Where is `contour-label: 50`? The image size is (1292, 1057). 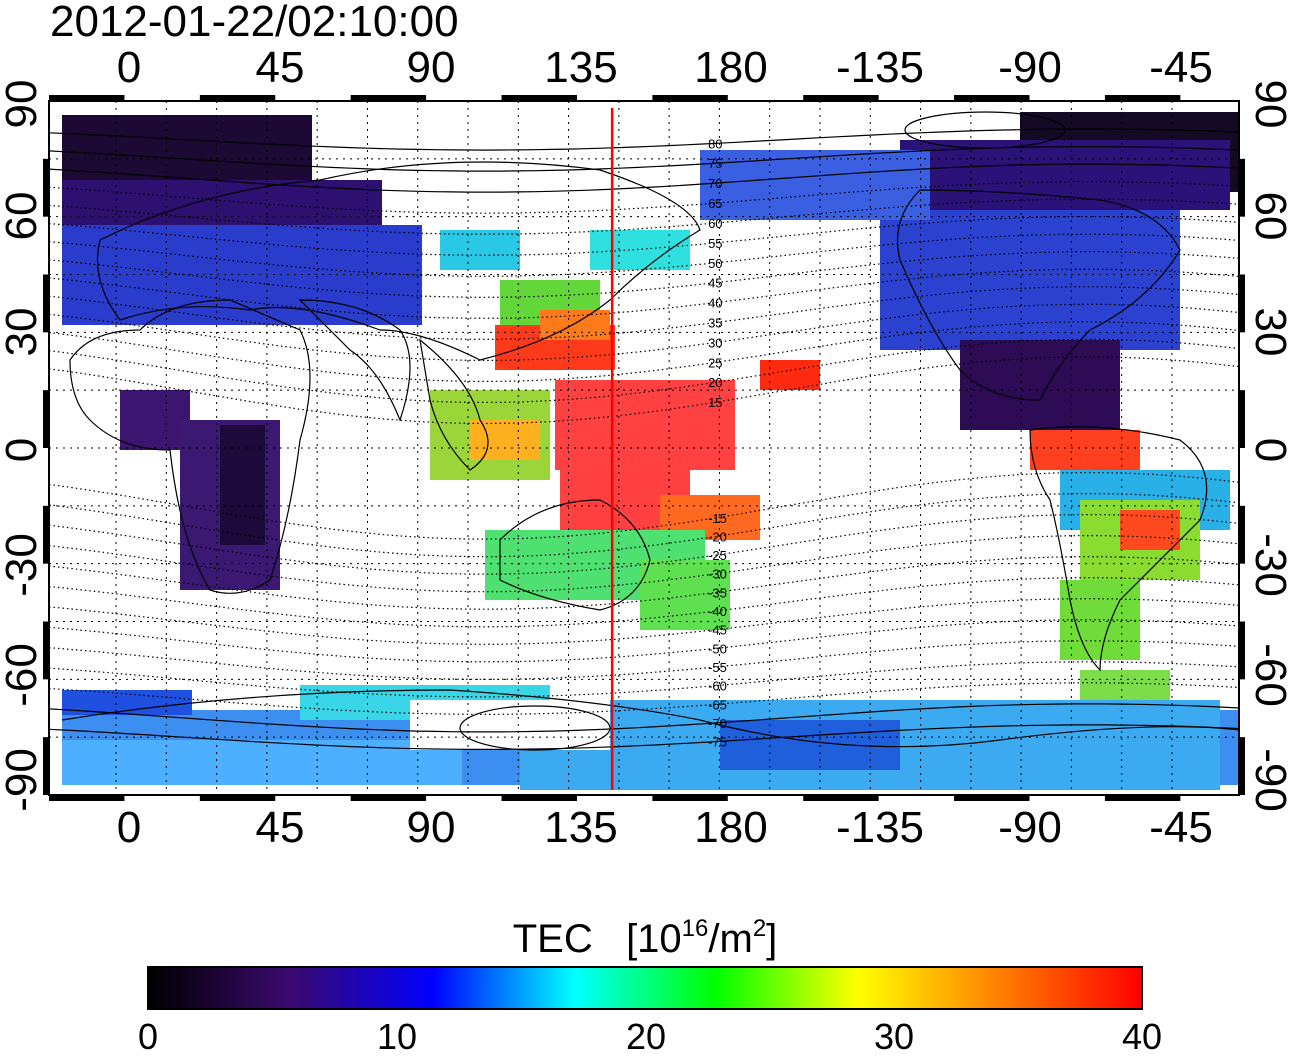
contour-label: 50 is located at coordinates (715, 263).